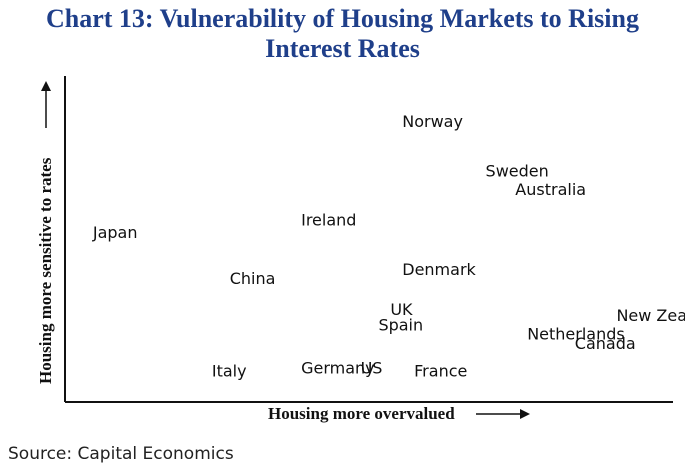 The width and height of the screenshot is (685, 472). I want to click on point-label-italy: Italy, so click(229, 371).